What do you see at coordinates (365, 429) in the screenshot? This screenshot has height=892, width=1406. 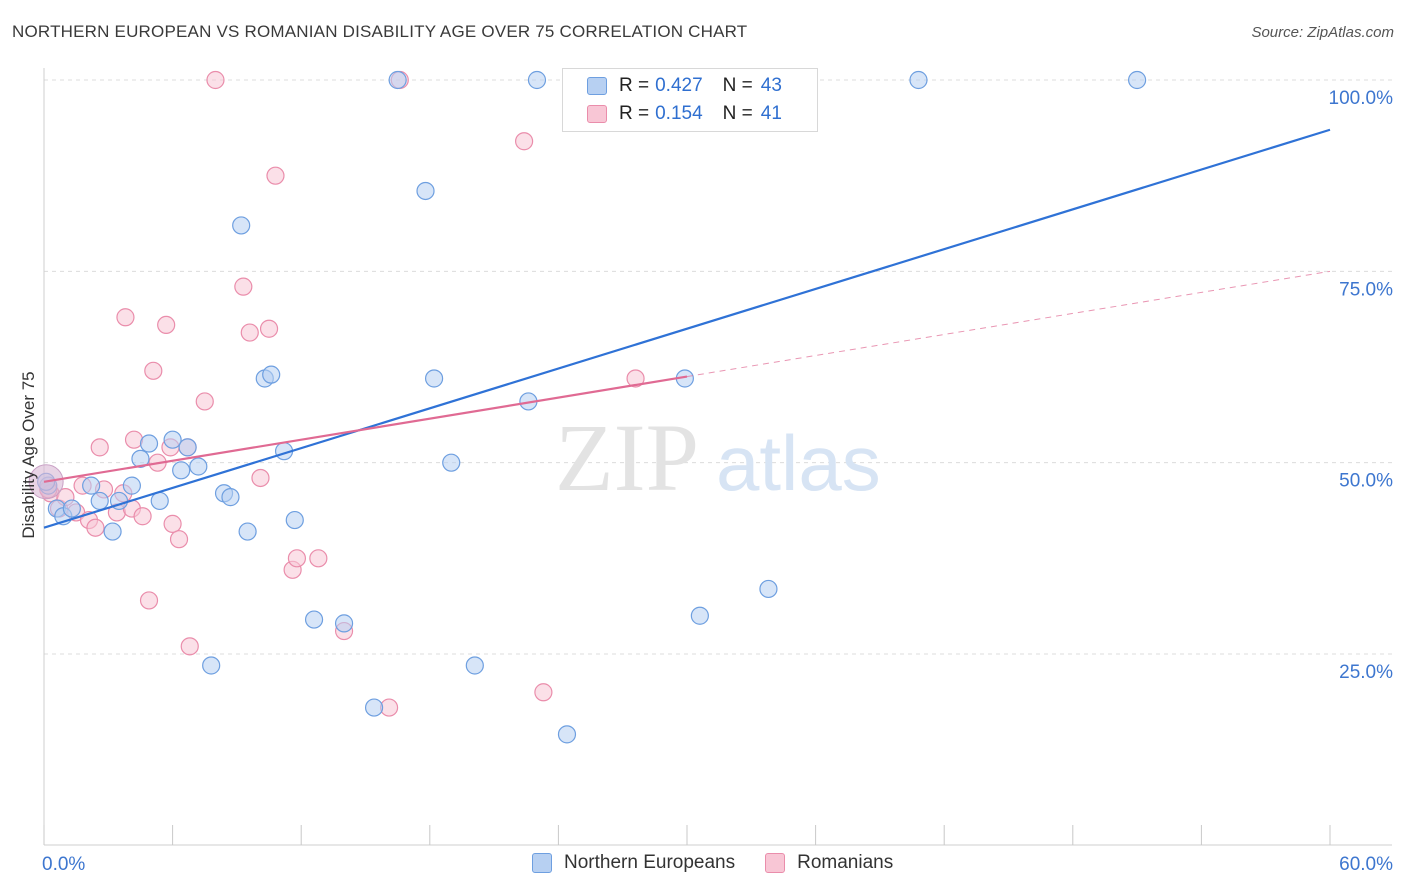 I see `trend-line-romanians` at bounding box center [365, 429].